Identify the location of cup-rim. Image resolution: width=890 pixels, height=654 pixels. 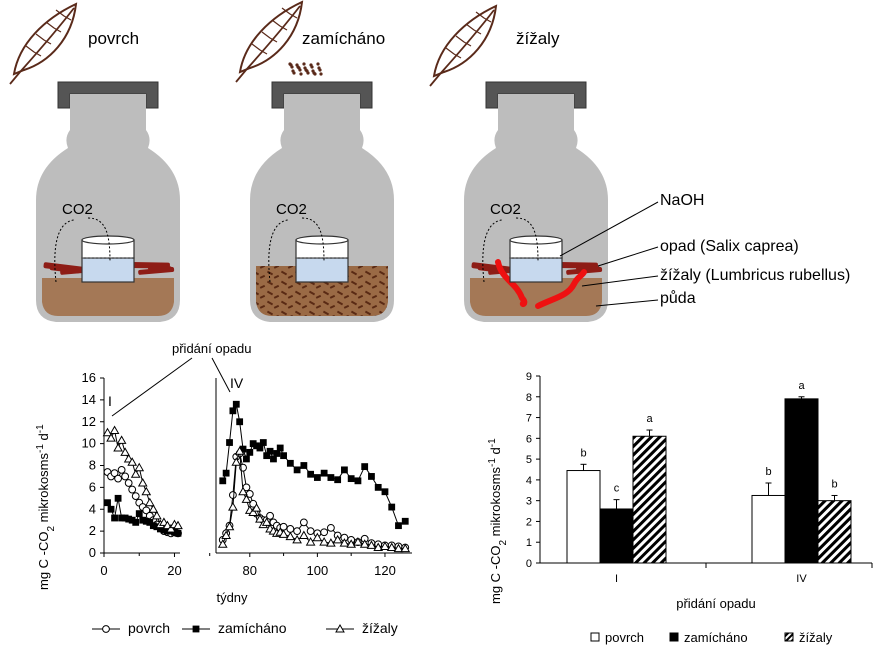
(322, 240).